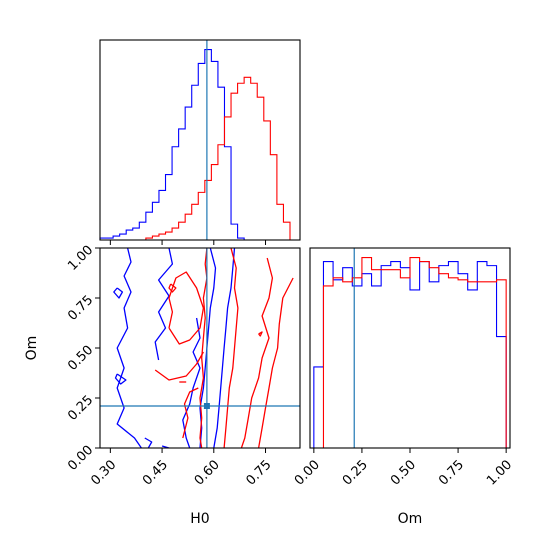 This screenshot has width=550, height=550. I want to click on y-axis-label-om: Om, so click(32, 348).